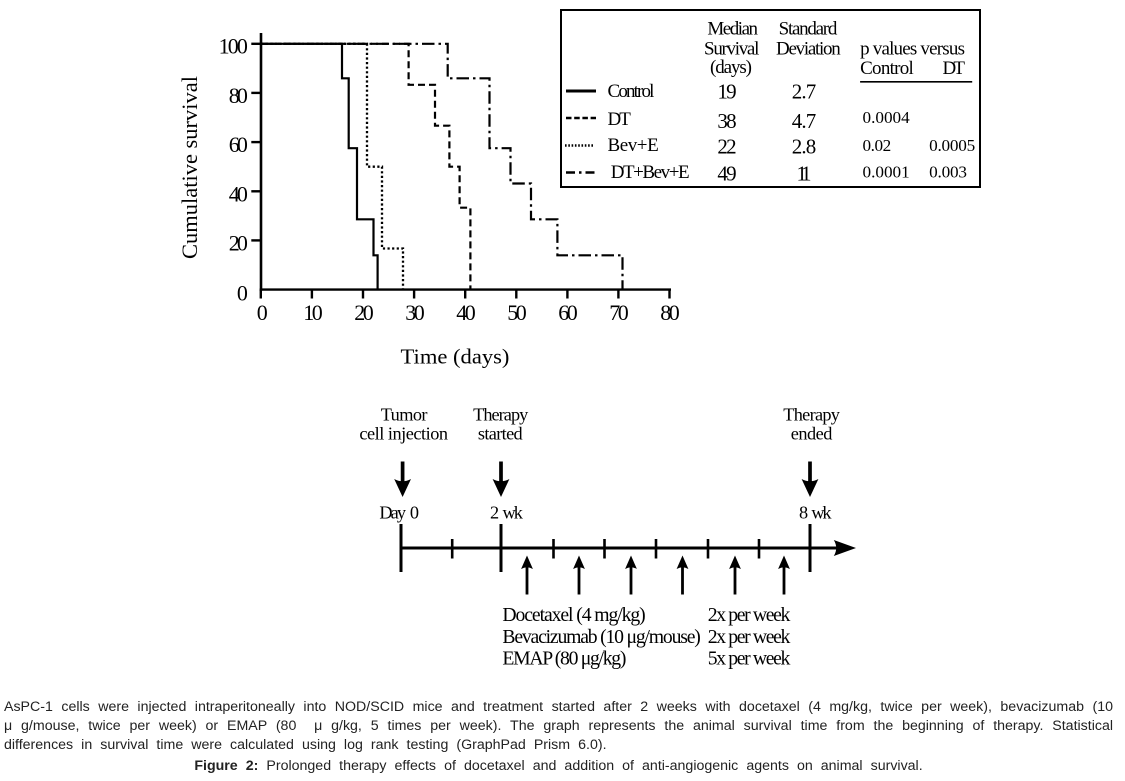  What do you see at coordinates (731, 67) in the screenshot?
I see `svg-text: (days)` at bounding box center [731, 67].